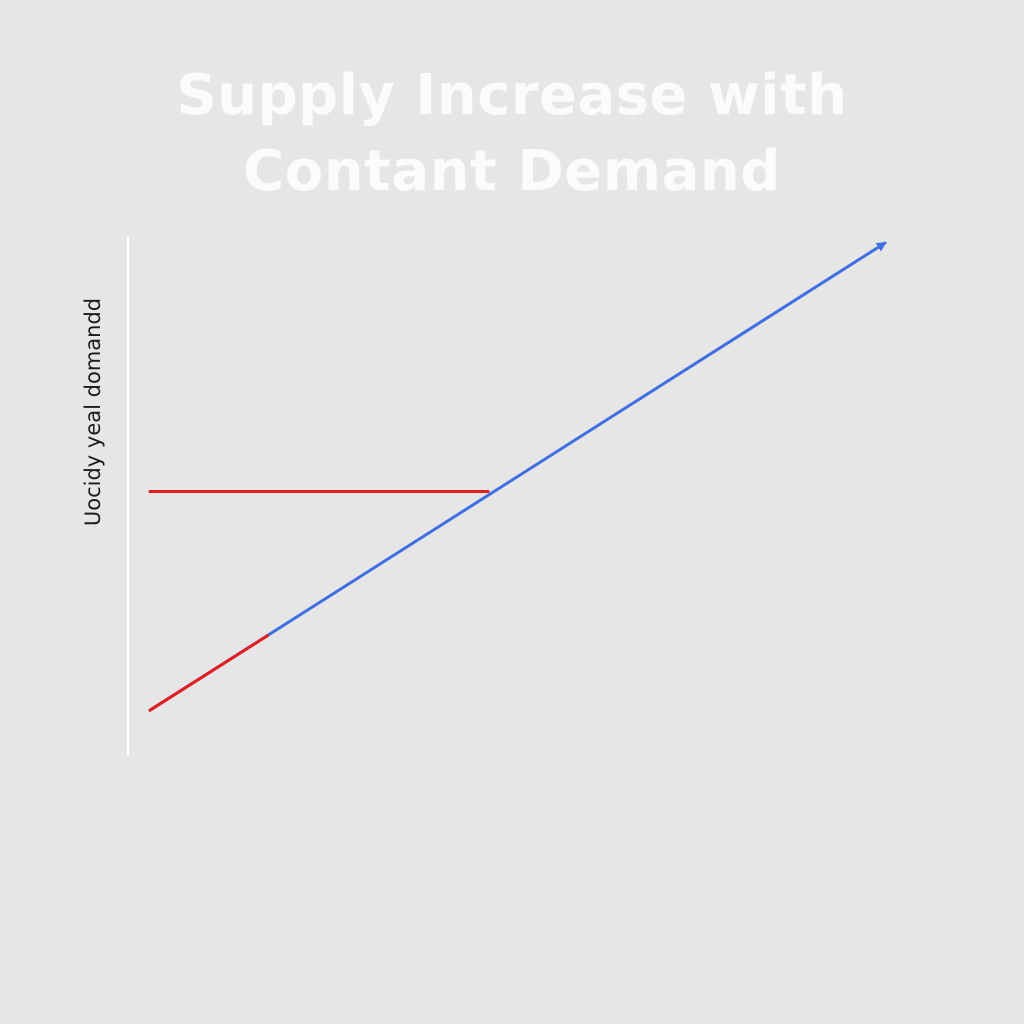  Describe the element at coordinates (512, 95) in the screenshot. I see `chart-title-line-1: Supply Increase with` at that location.